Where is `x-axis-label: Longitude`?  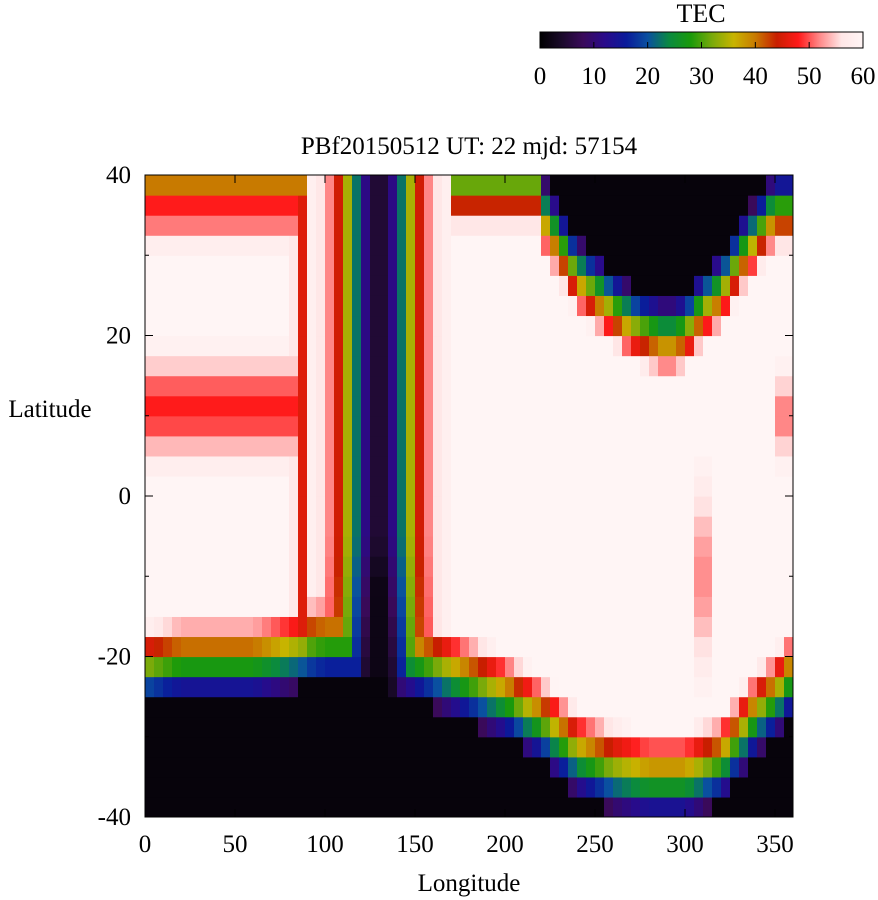 x-axis-label: Longitude is located at coordinates (469, 883).